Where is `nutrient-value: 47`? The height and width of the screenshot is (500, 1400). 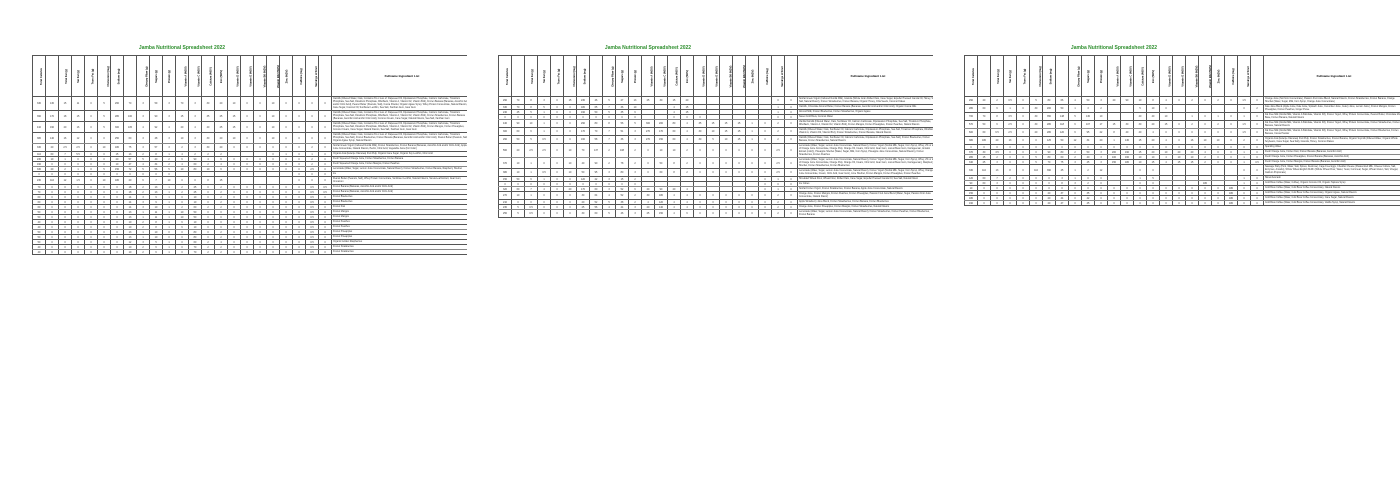 nutrient-value: 47 is located at coordinates (1062, 203).